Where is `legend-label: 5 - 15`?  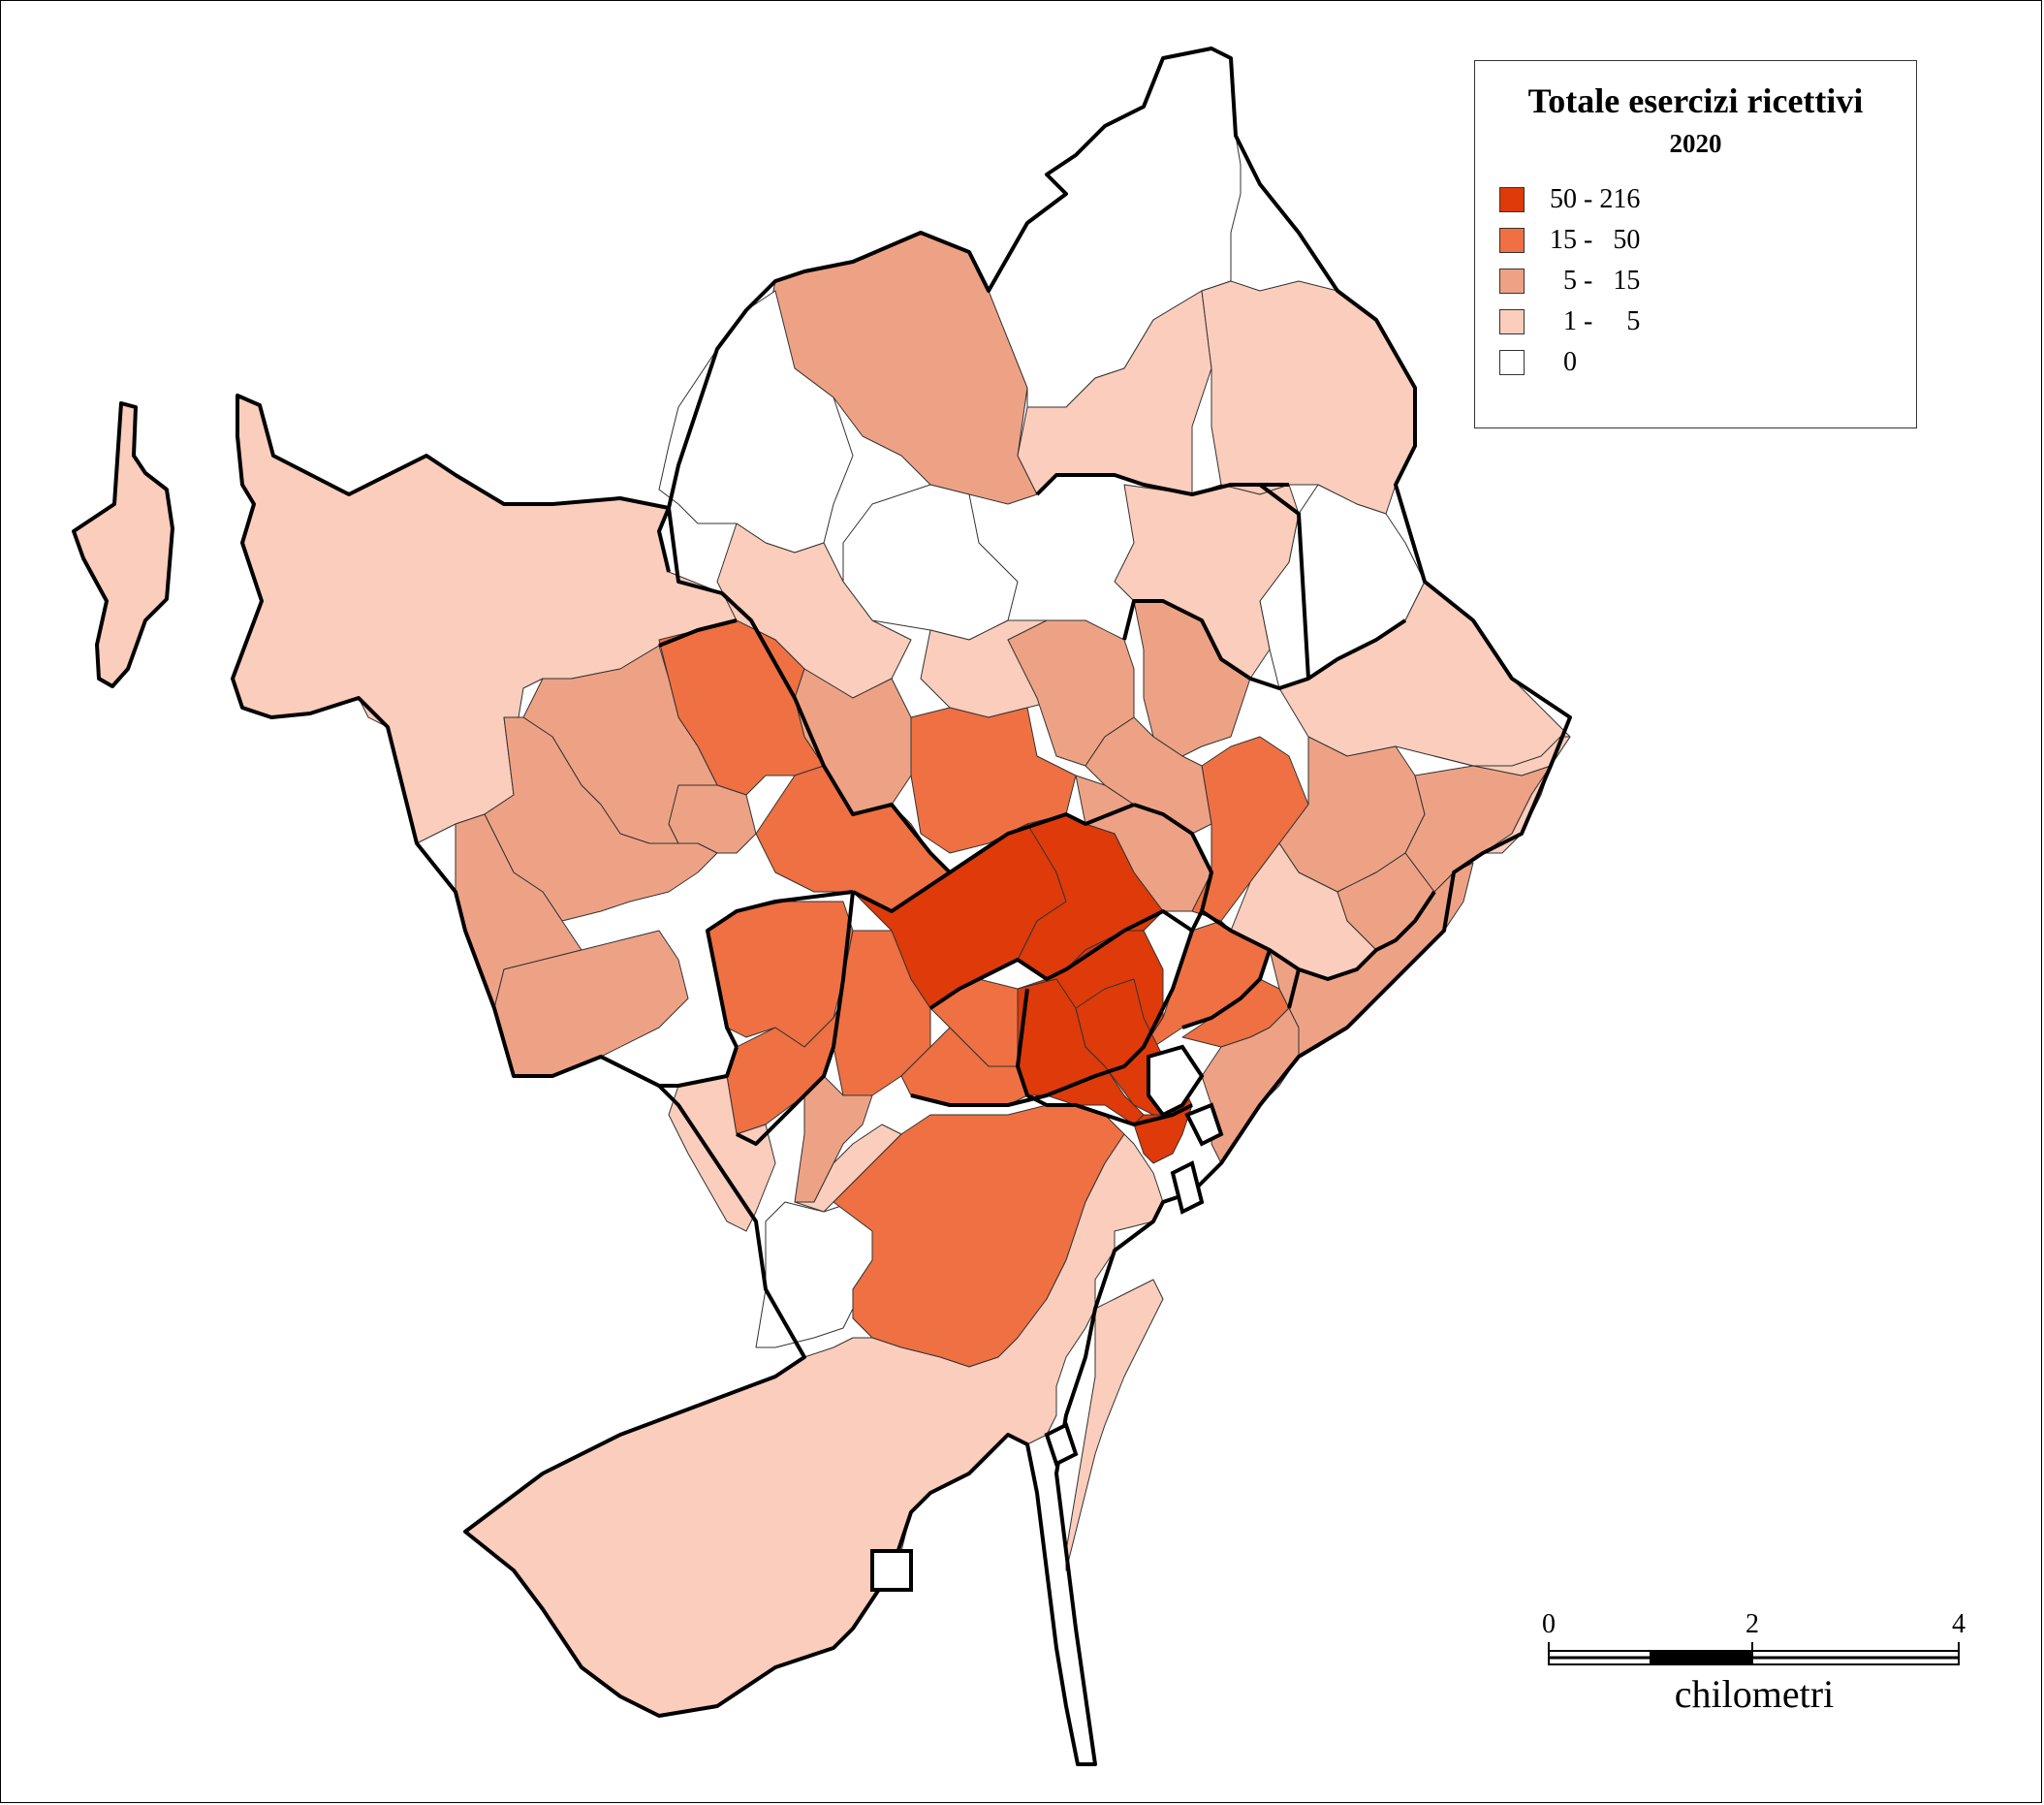
legend-label: 5 - 15 is located at coordinates (1595, 281).